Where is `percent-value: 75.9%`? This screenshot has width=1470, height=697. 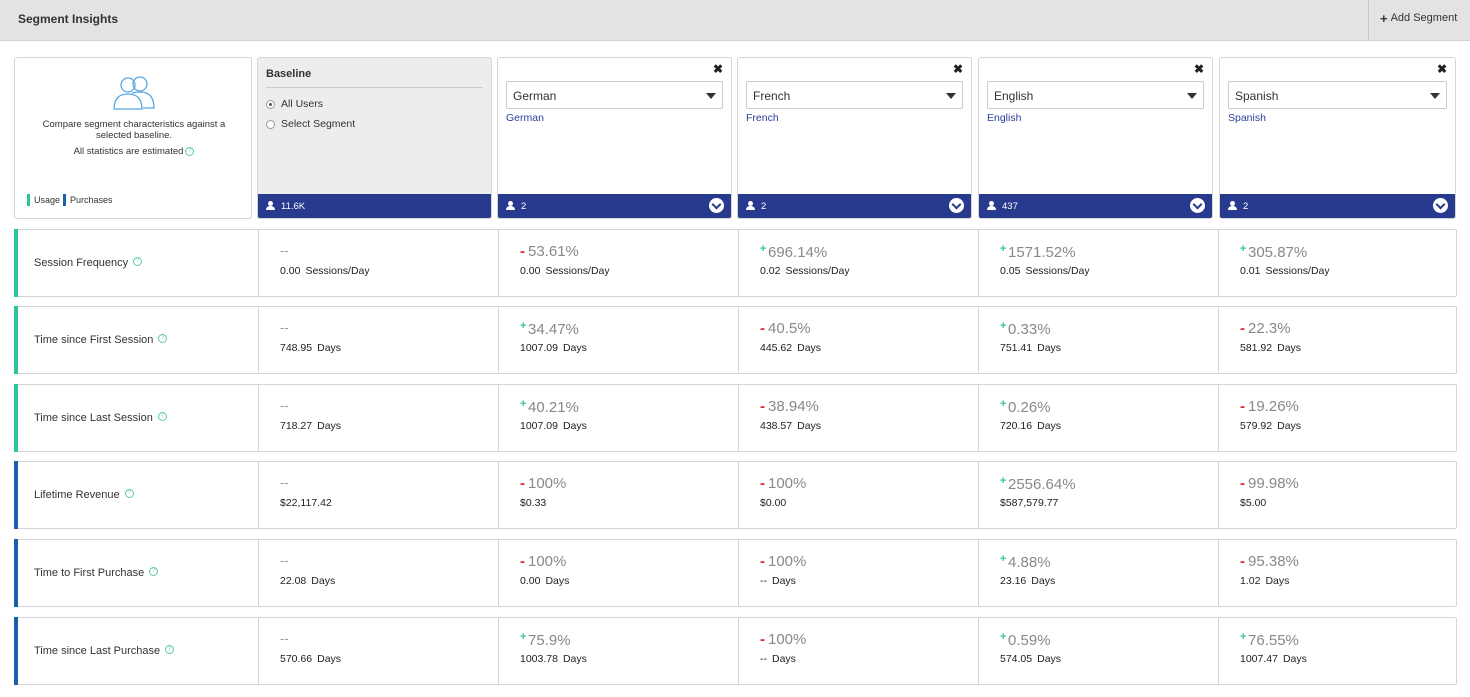 percent-value: 75.9% is located at coordinates (549, 640).